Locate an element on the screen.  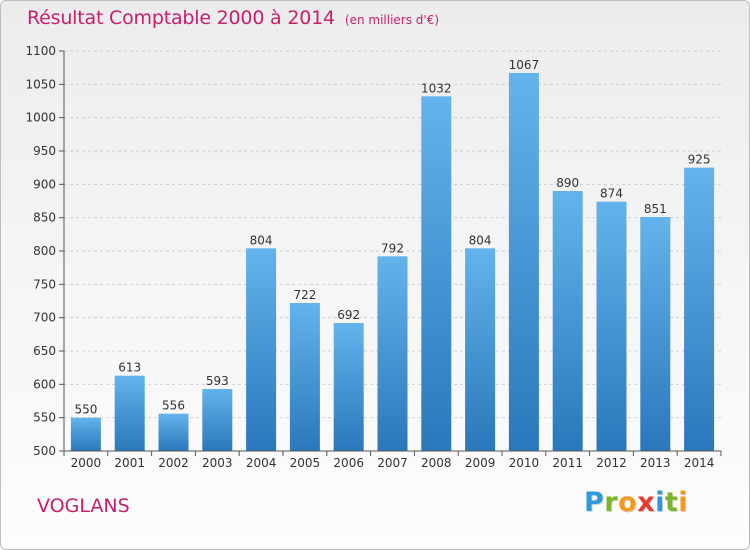
x-tick-label: 2002 is located at coordinates (173, 463).